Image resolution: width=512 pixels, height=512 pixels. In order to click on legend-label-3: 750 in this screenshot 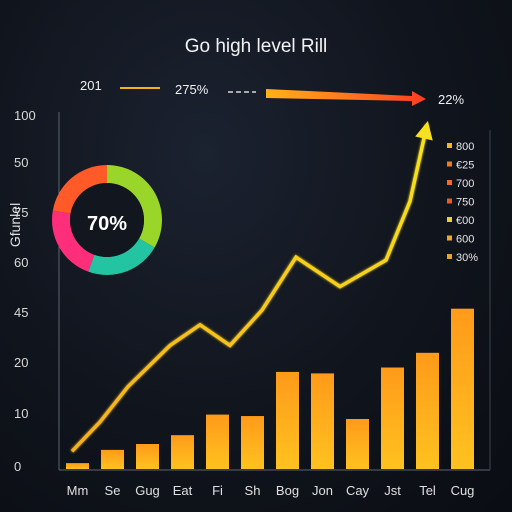, I will do `click(465, 203)`.